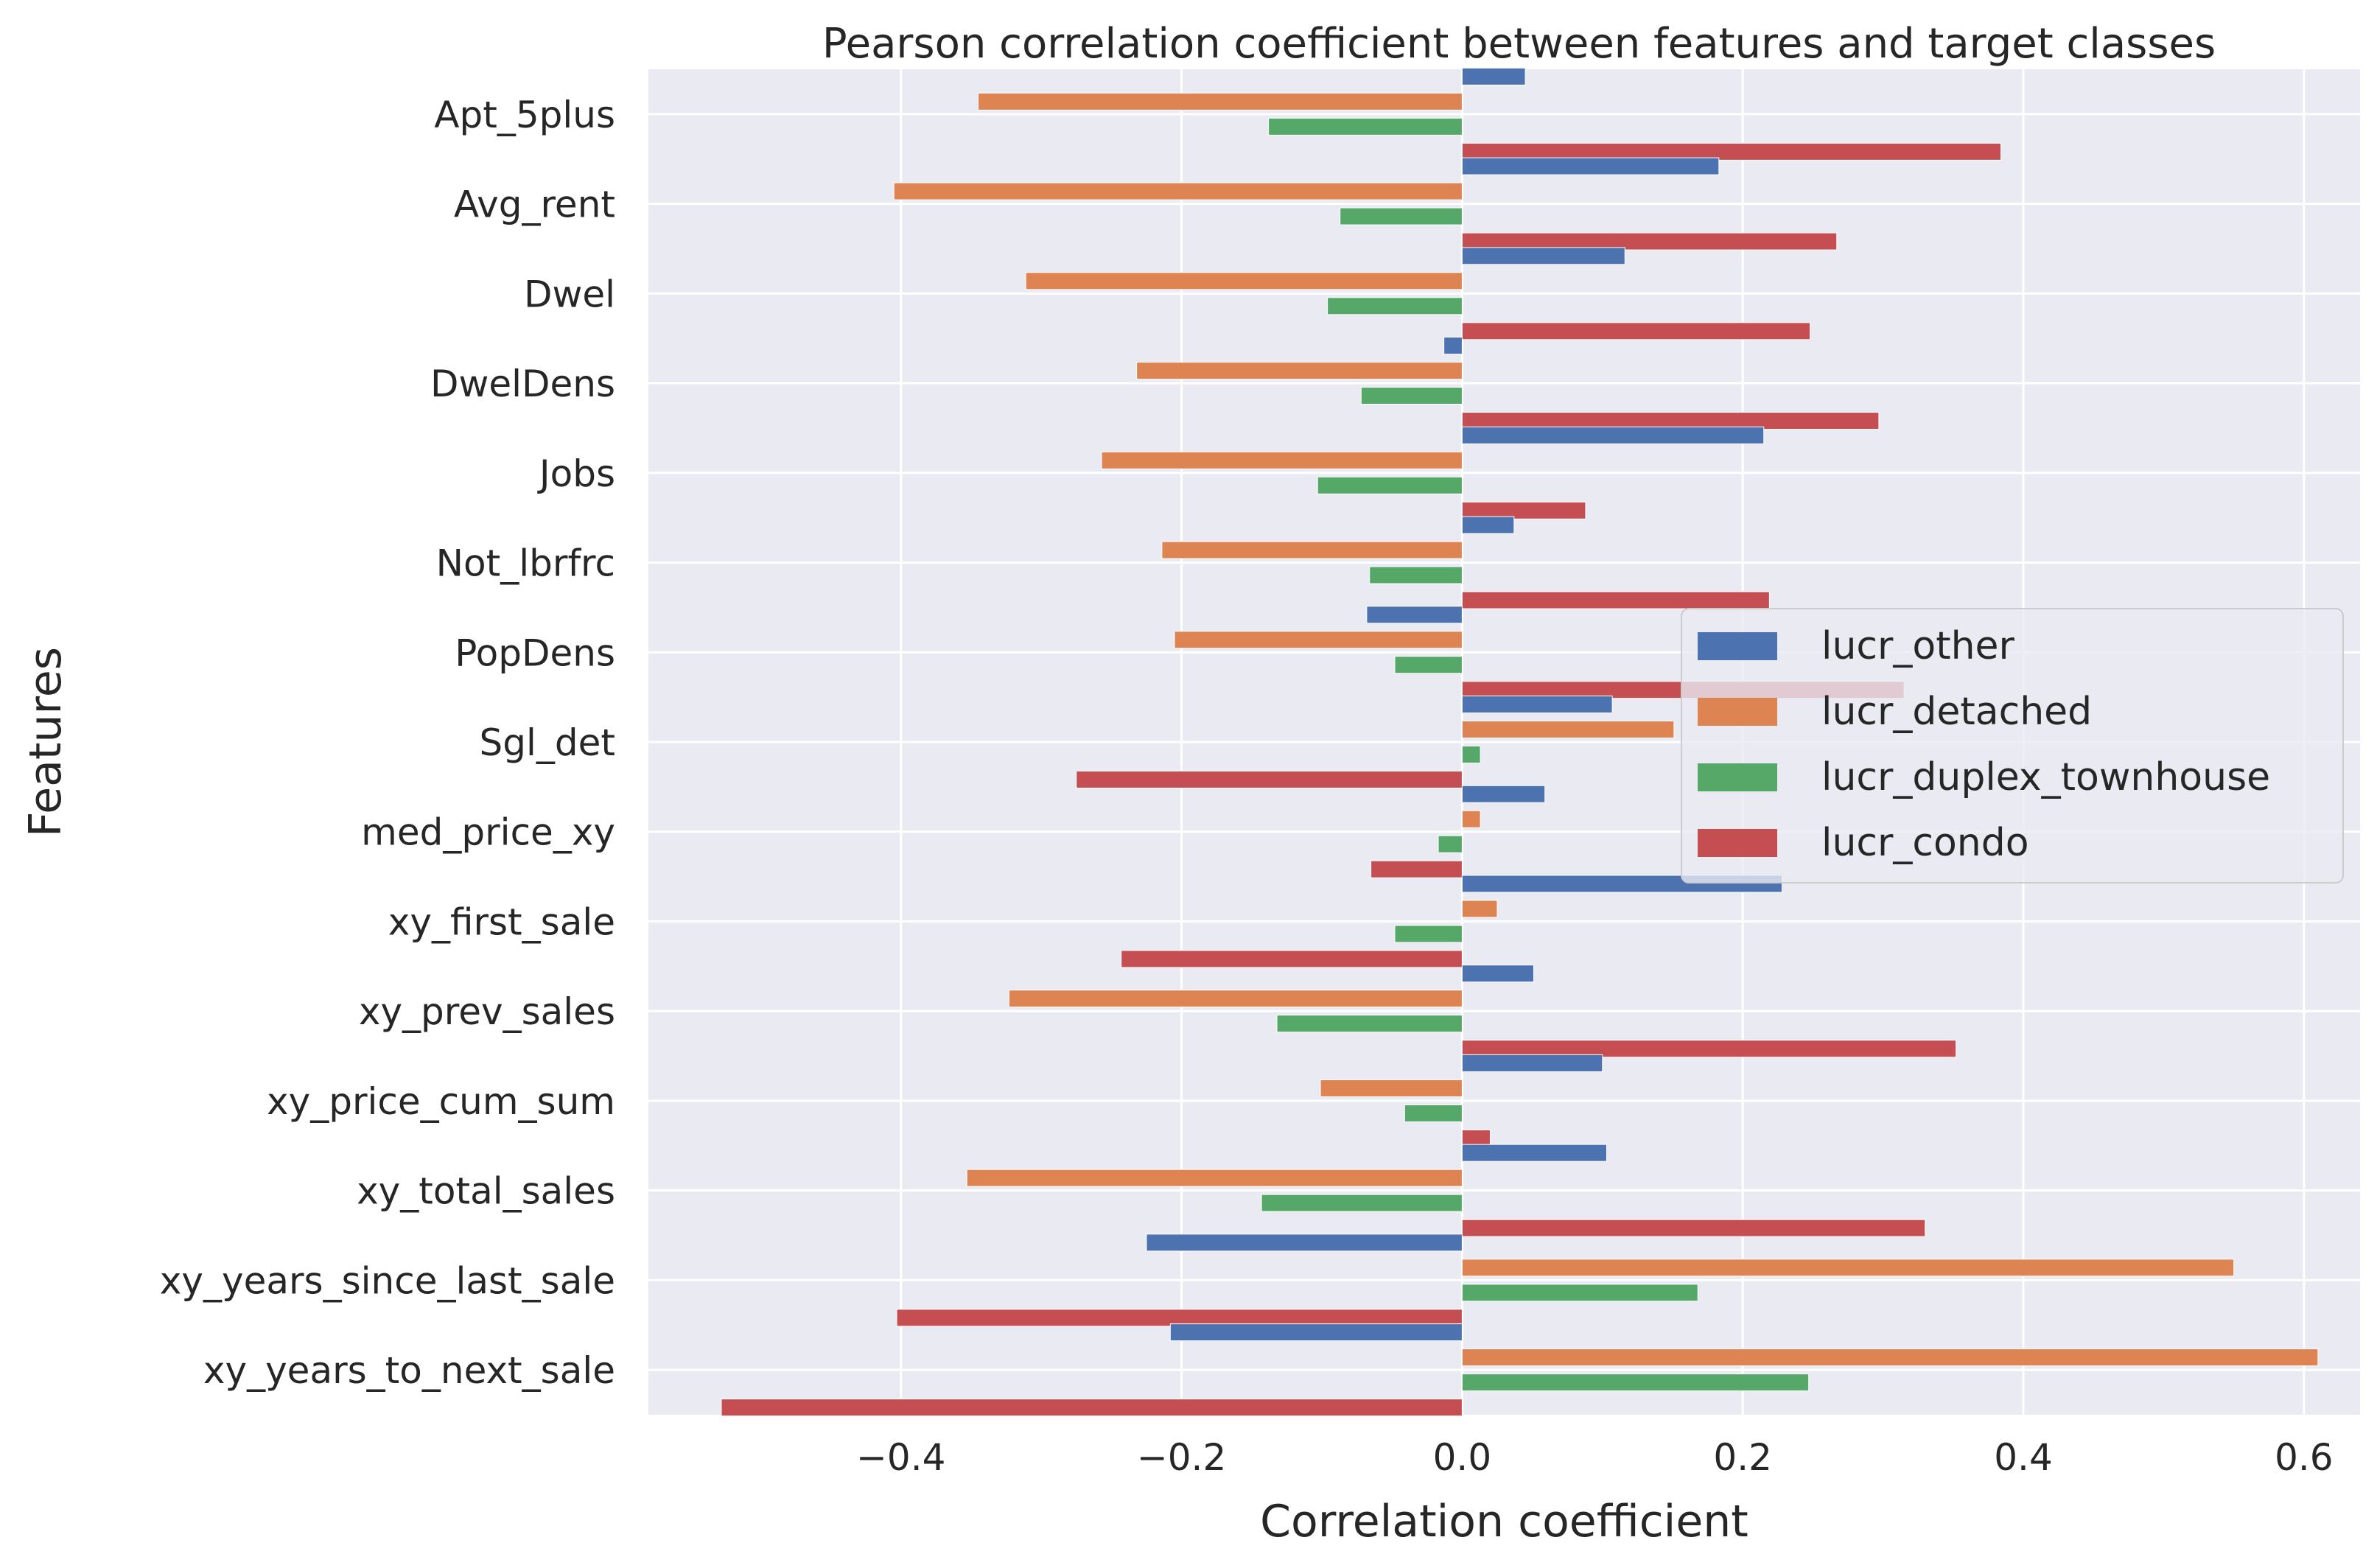 The image size is (2377, 1568). Describe the element at coordinates (534, 204) in the screenshot. I see `y-tick-label: Avg_rent` at that location.